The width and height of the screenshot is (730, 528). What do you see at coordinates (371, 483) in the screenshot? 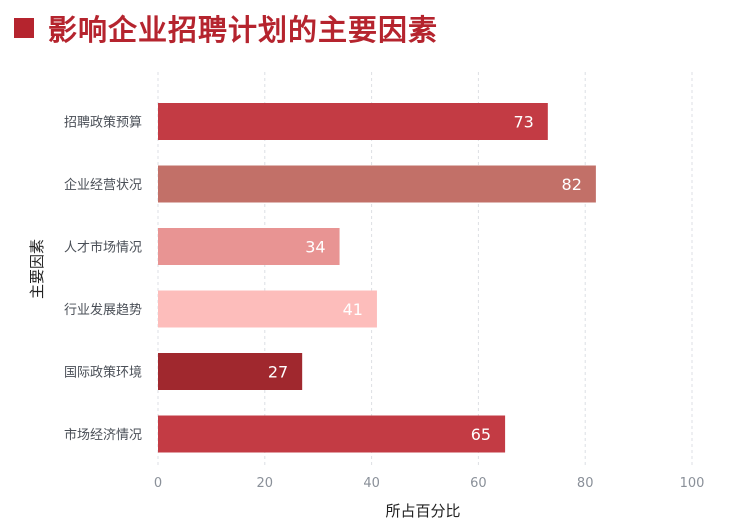
I see `x-tick-label: 40` at bounding box center [371, 483].